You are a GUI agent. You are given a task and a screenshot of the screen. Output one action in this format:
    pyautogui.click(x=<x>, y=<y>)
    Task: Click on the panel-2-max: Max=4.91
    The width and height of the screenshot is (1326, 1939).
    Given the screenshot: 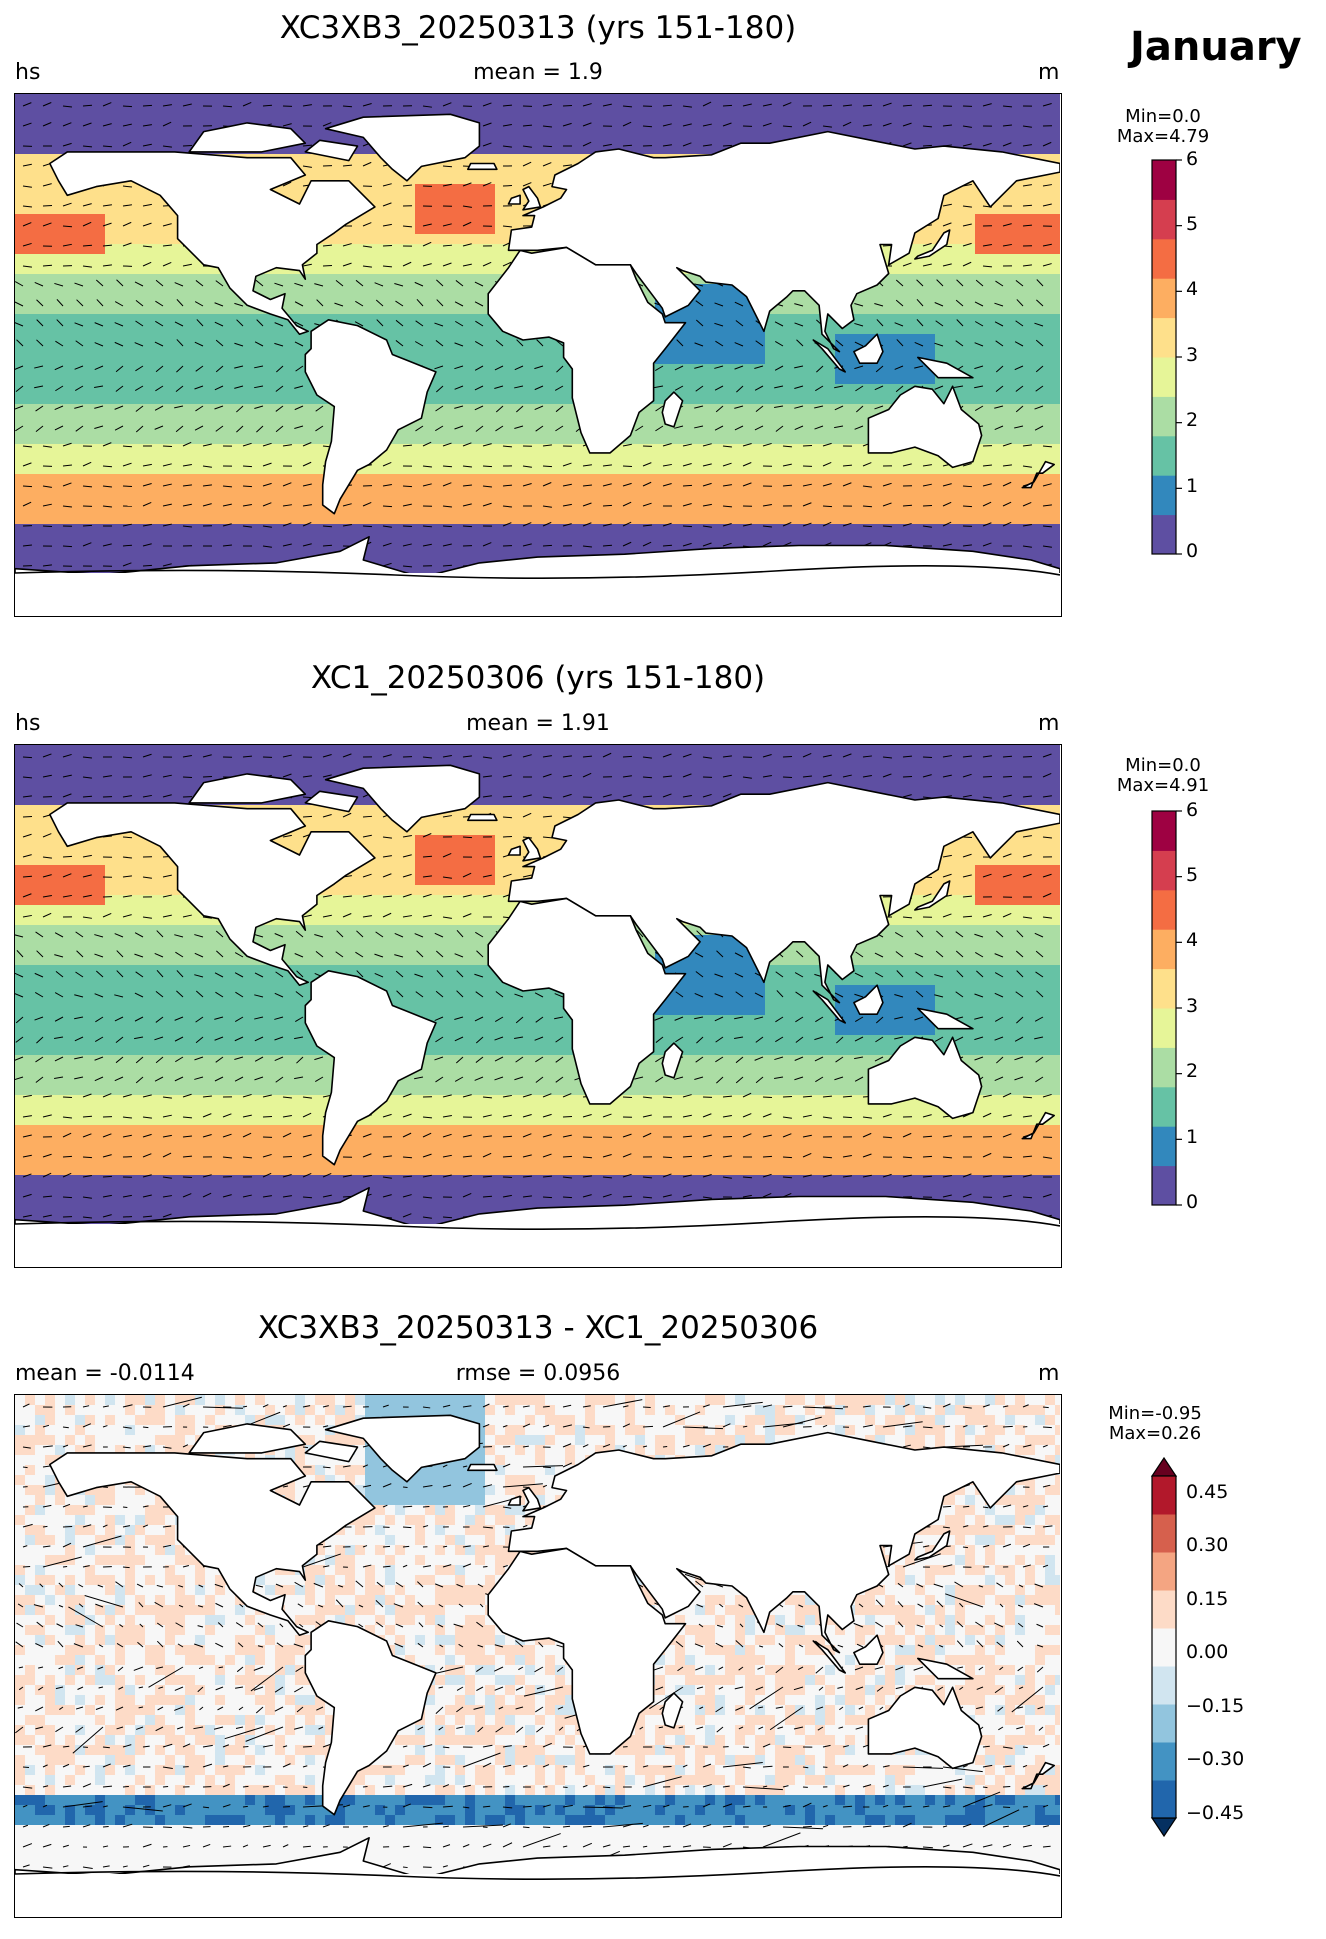 What is the action you would take?
    pyautogui.click(x=1163, y=786)
    